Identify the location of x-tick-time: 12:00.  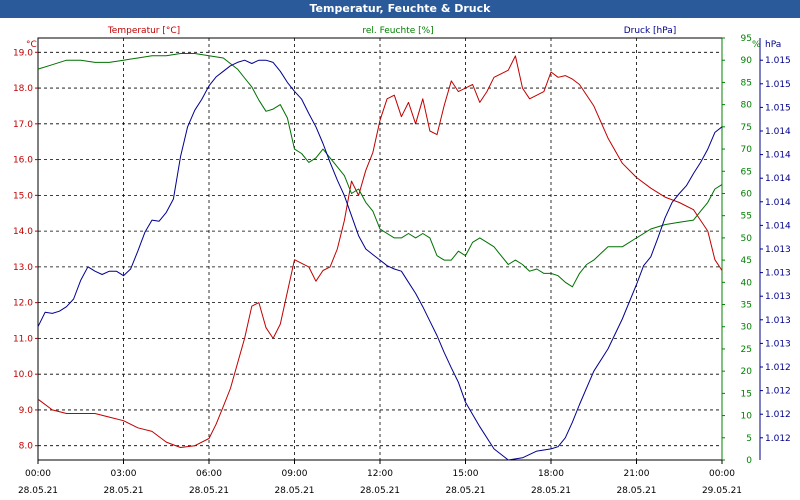
(380, 474).